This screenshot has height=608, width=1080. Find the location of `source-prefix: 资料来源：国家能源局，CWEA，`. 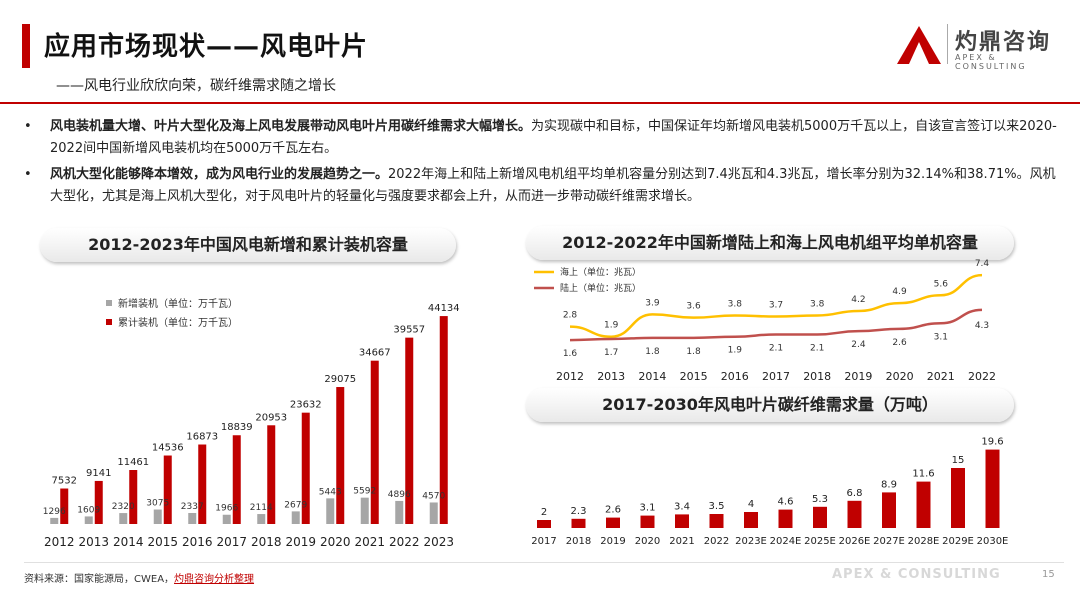

source-prefix: 资料来源：国家能源局，CWEA， is located at coordinates (99, 579).